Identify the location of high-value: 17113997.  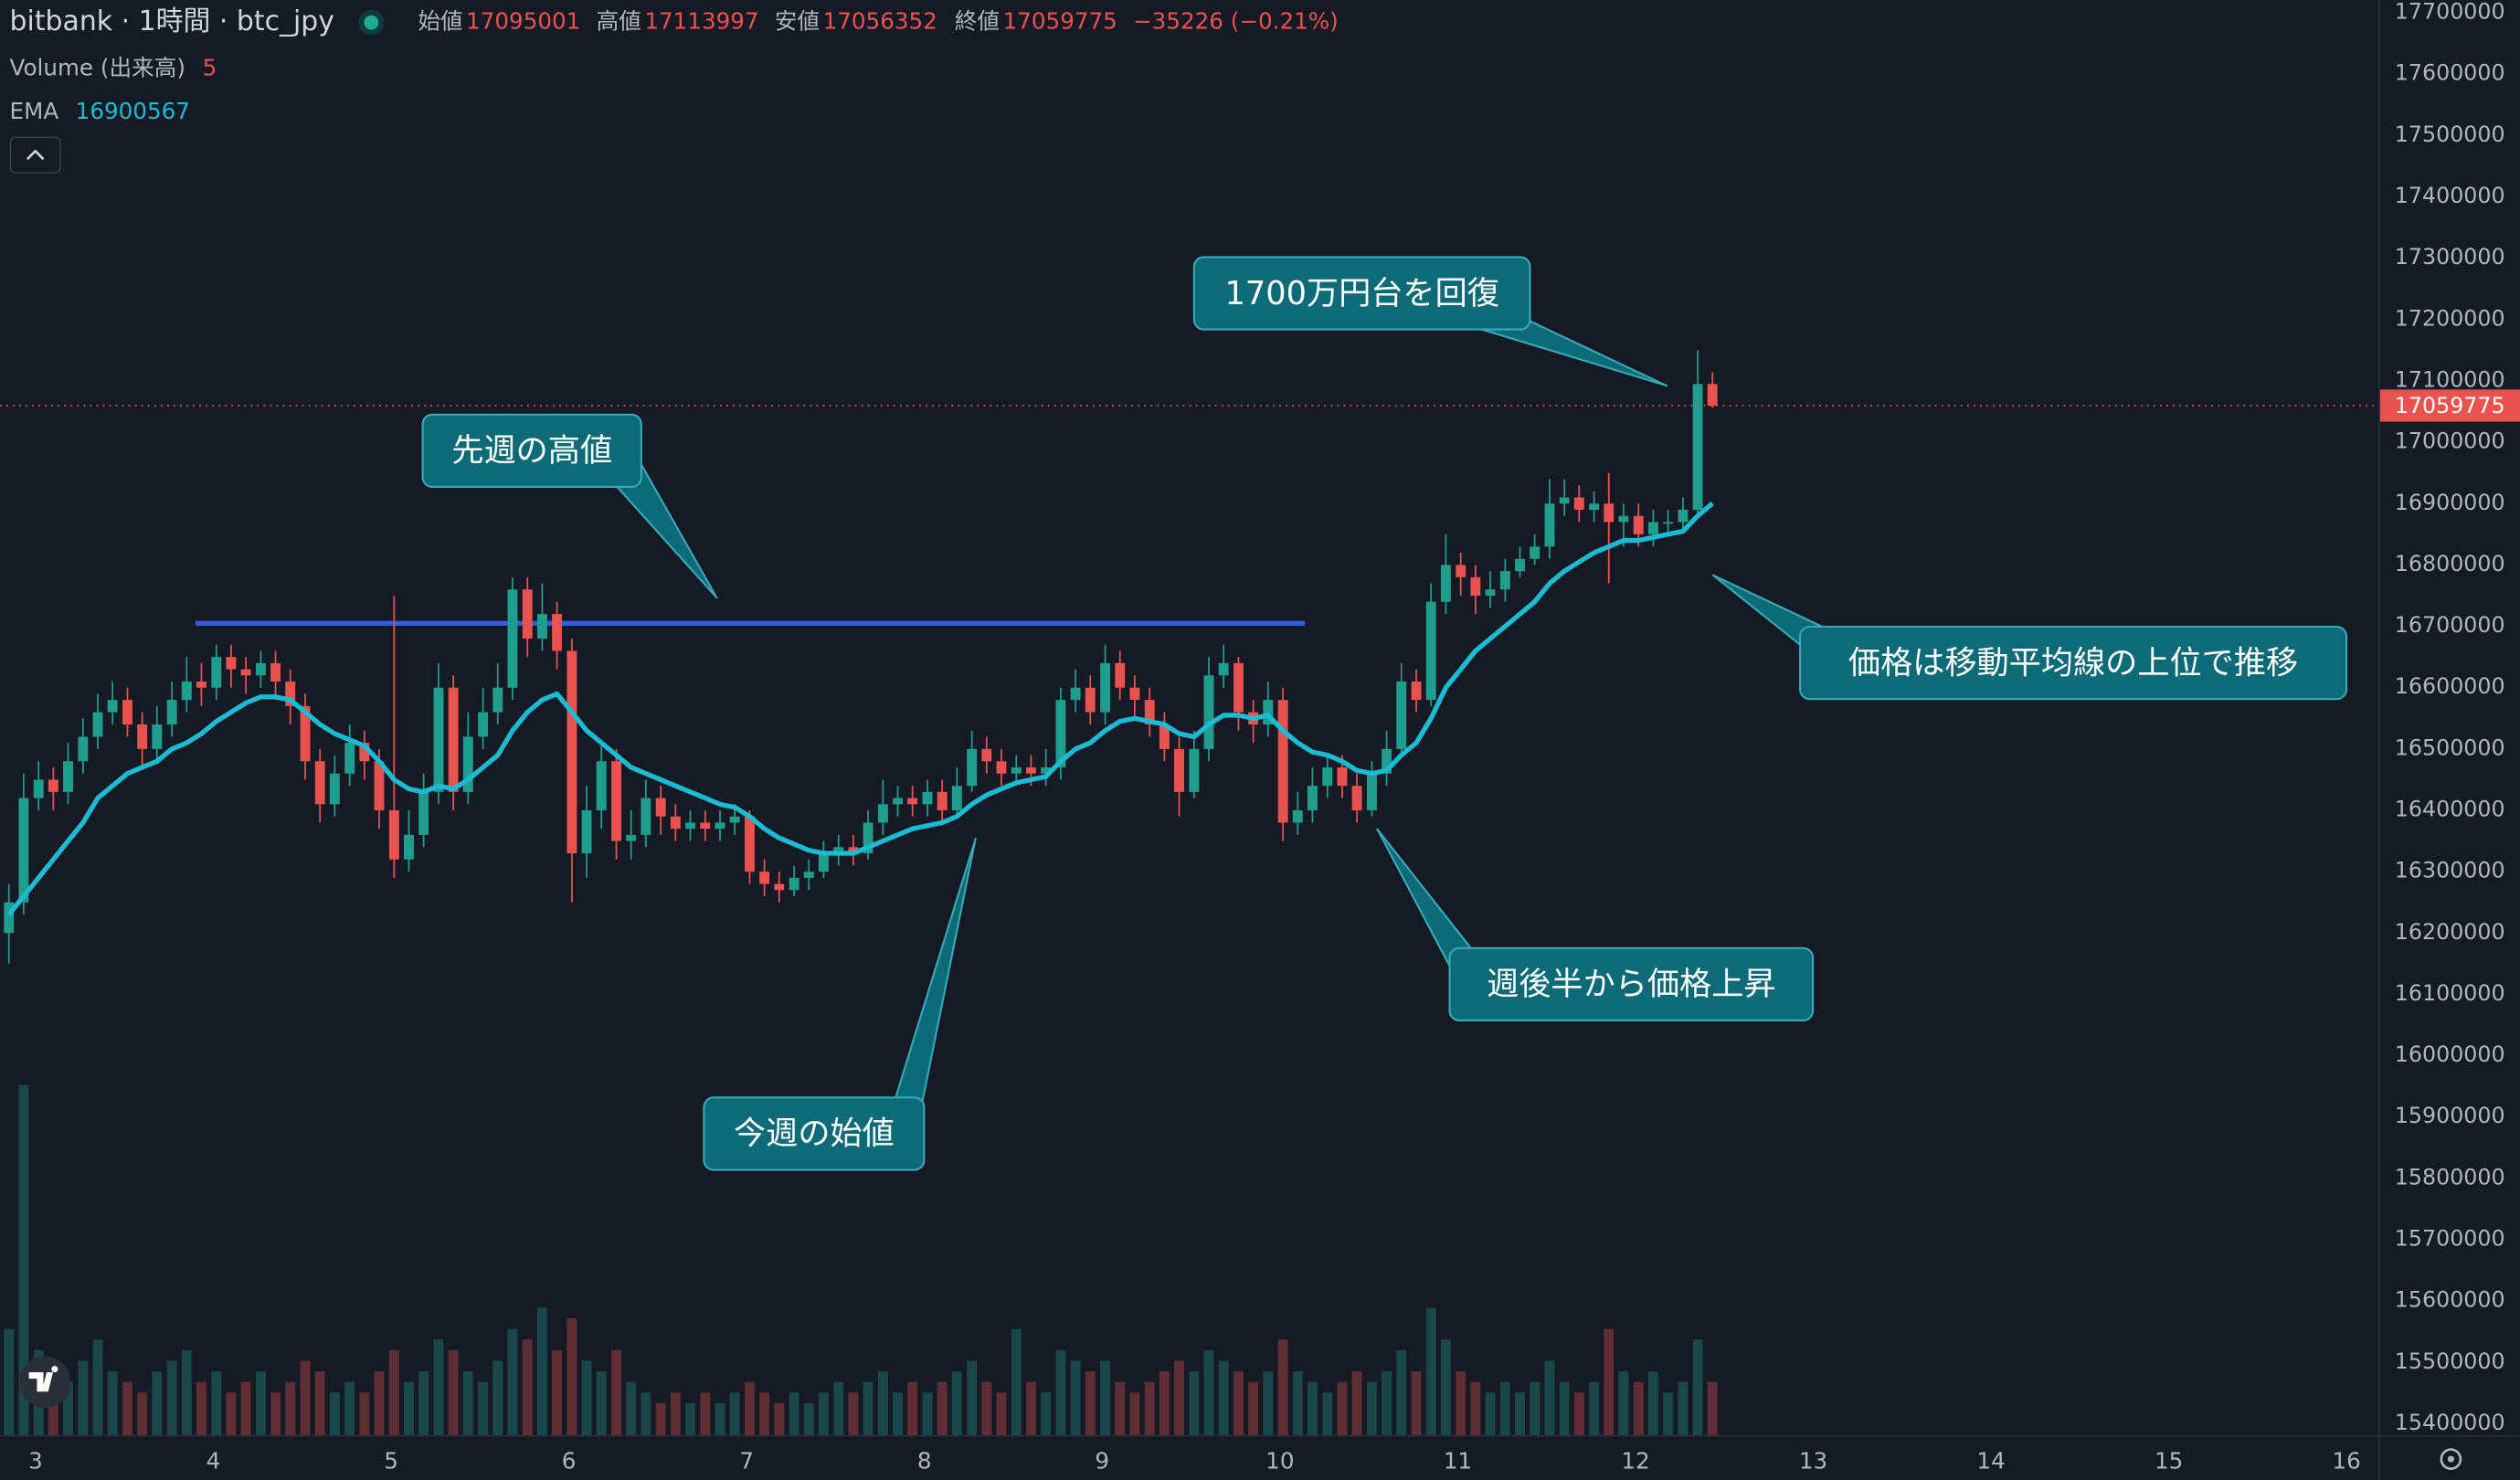
(701, 21).